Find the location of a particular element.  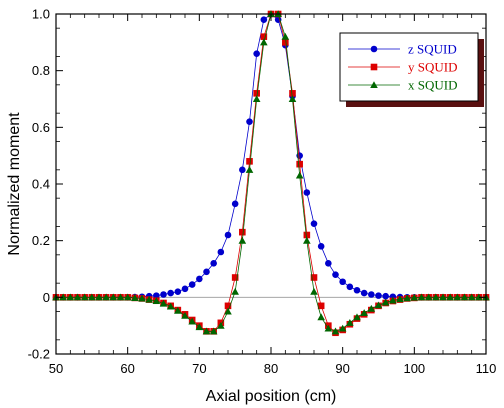

x-tick-label: 60 is located at coordinates (127, 368).